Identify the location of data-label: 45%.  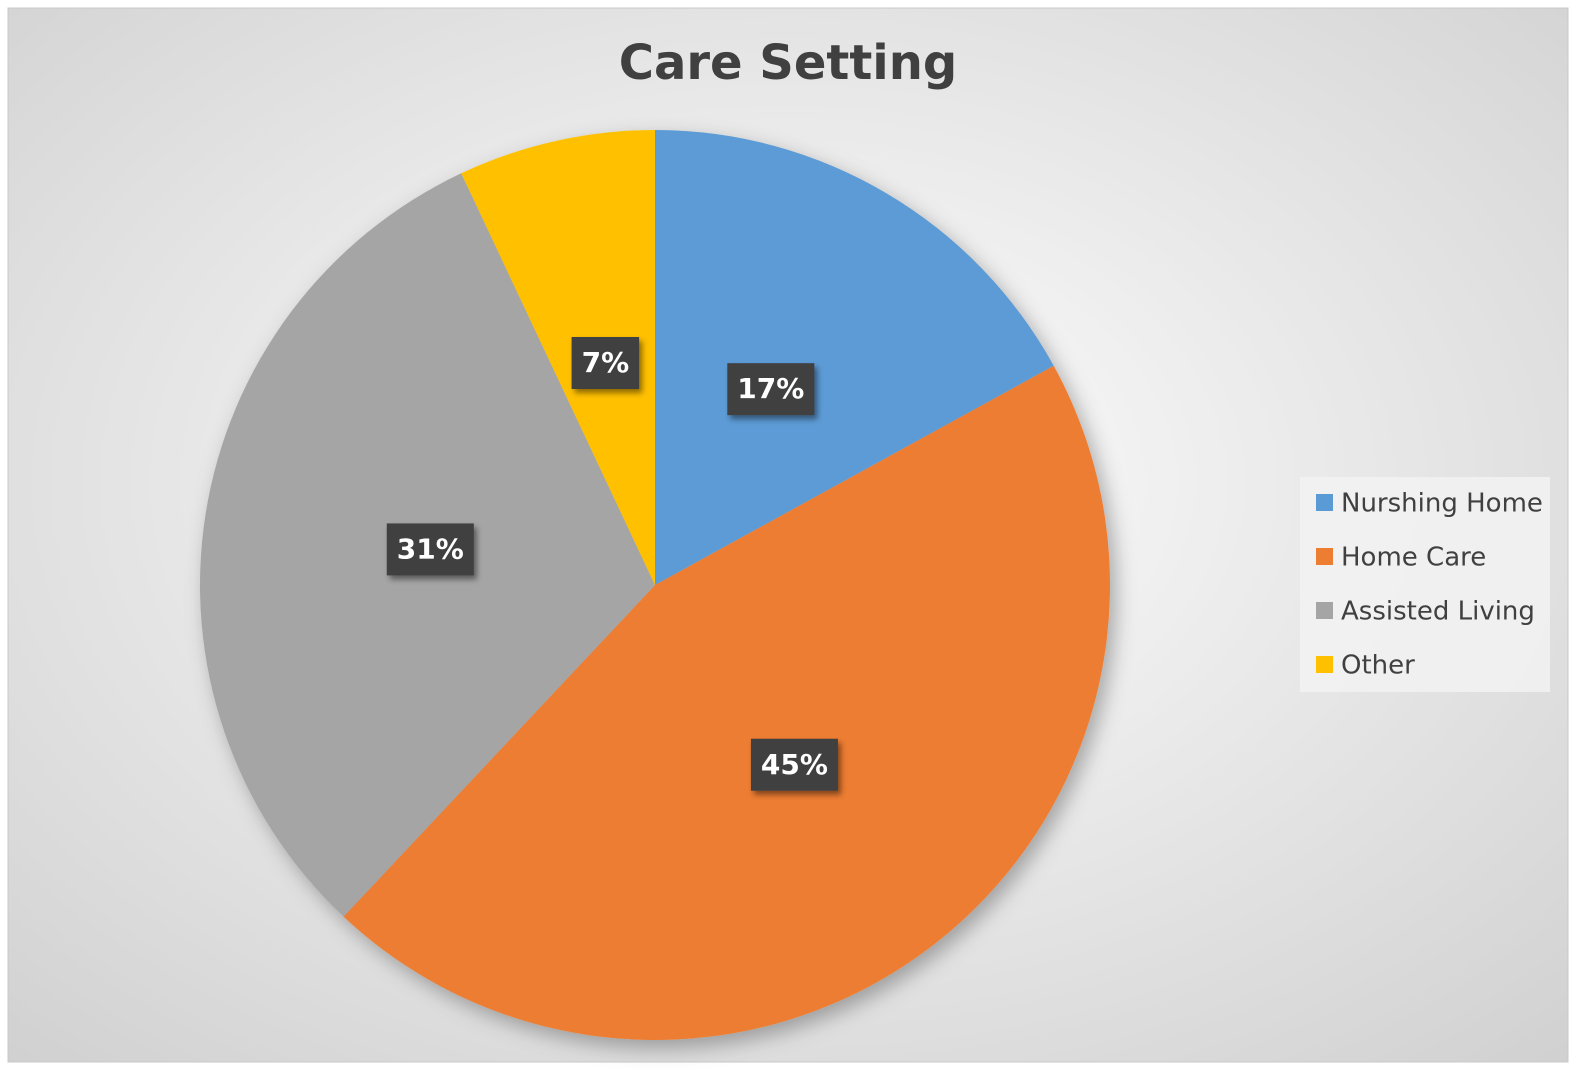
(794, 764).